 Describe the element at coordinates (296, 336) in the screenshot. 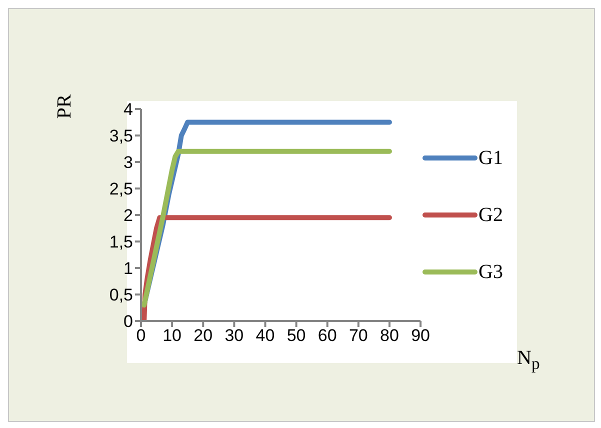

I see `x-tick-label: 50` at that location.